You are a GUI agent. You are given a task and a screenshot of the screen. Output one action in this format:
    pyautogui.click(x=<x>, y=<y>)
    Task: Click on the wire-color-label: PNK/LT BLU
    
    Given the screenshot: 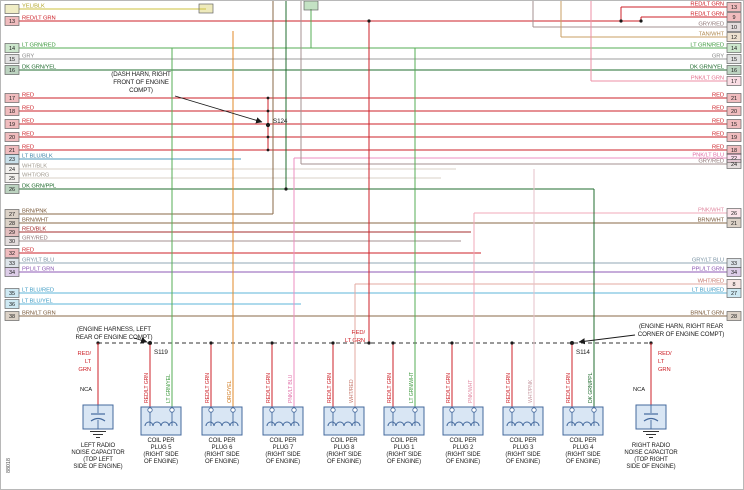 What is the action you would take?
    pyautogui.click(x=708, y=156)
    